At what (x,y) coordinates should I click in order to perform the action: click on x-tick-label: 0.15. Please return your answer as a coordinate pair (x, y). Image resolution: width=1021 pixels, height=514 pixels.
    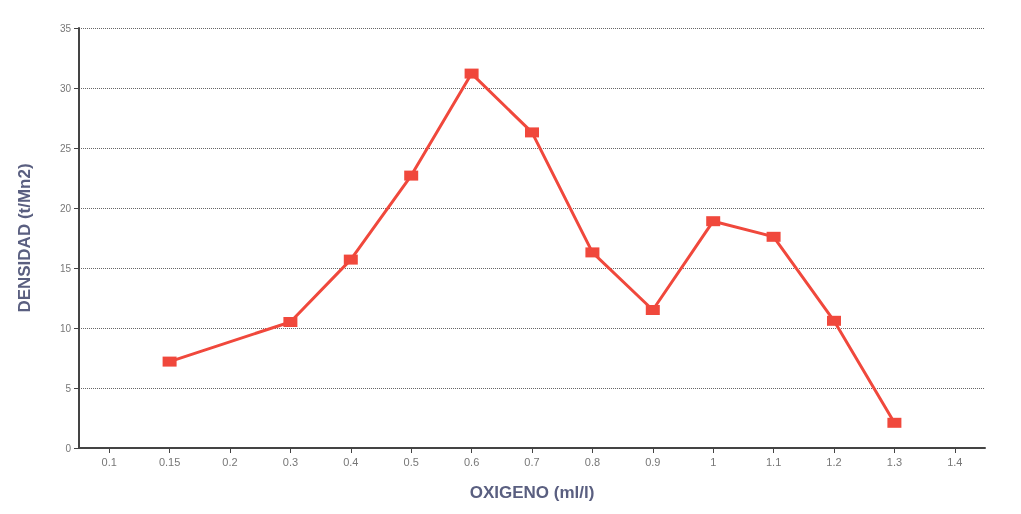
    Looking at the image, I should click on (169, 461).